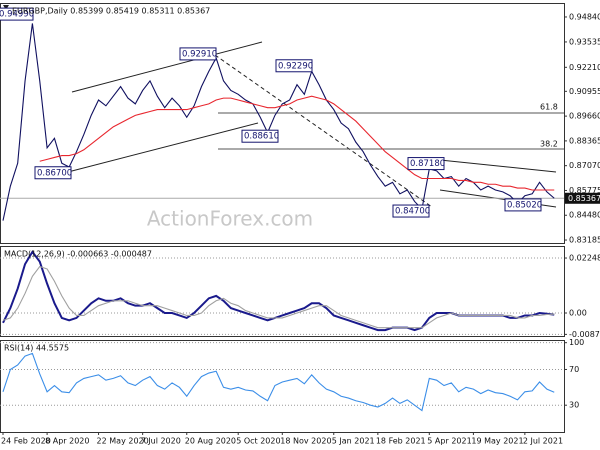 The height and width of the screenshot is (450, 600). Describe the element at coordinates (210, 441) in the screenshot. I see `x-tick-label: 20 Aug 2020` at that location.